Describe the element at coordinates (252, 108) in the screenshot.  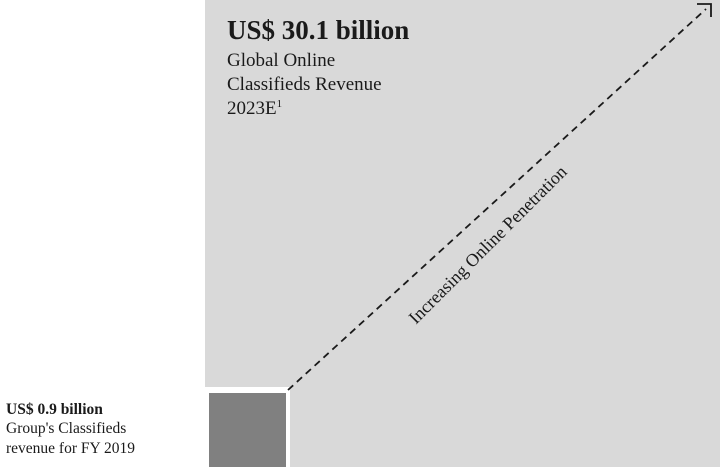
I see `global-market-year: 2023E` at that location.